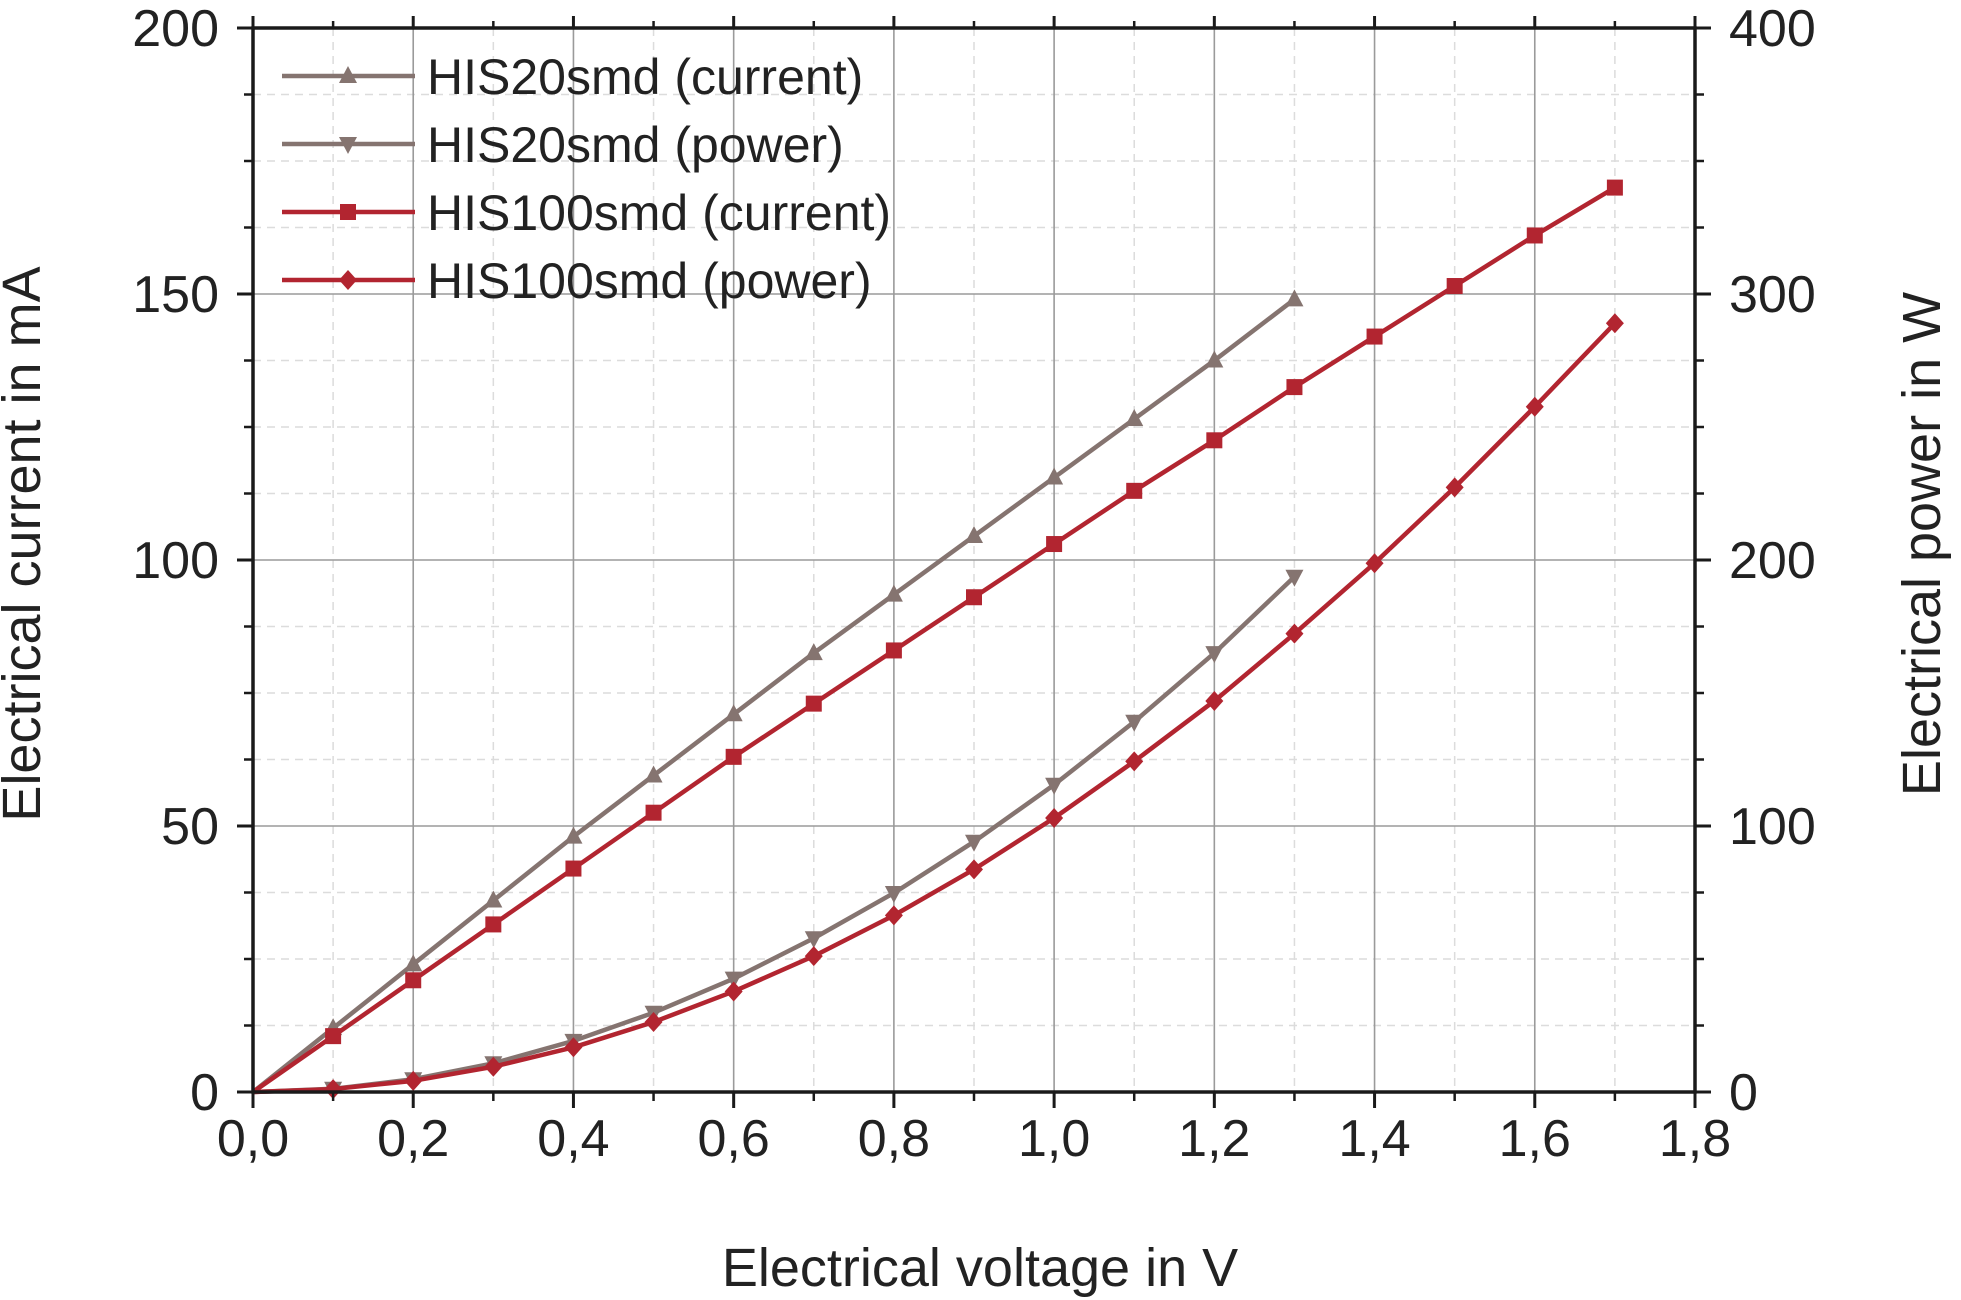 The width and height of the screenshot is (1961, 1300). I want to click on x-tick-label: 0,8, so click(894, 1139).